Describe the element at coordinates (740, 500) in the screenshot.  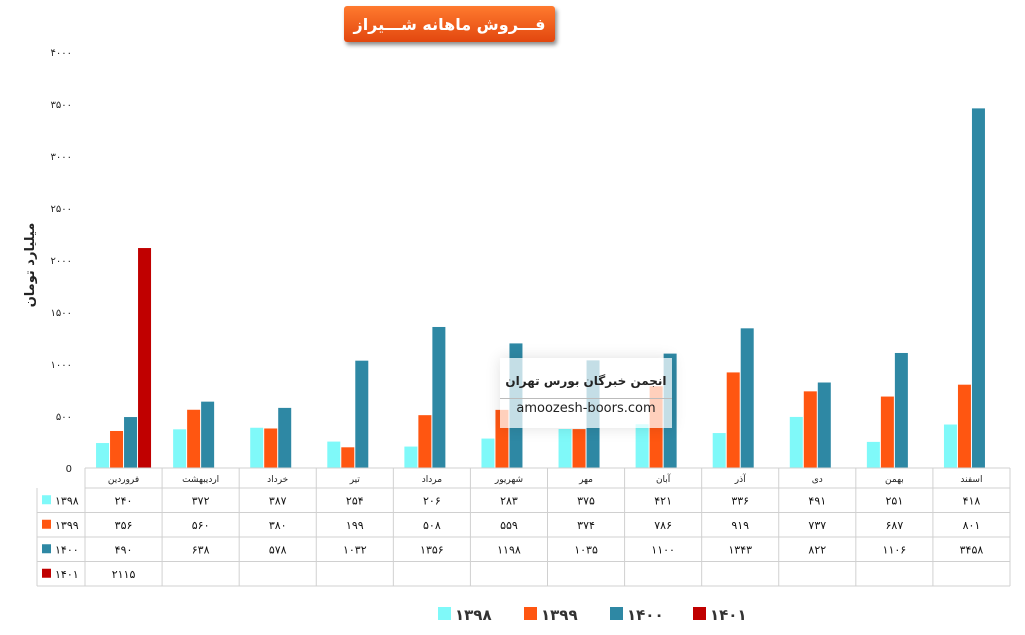
I see `data-cell: ۳۳۶` at that location.